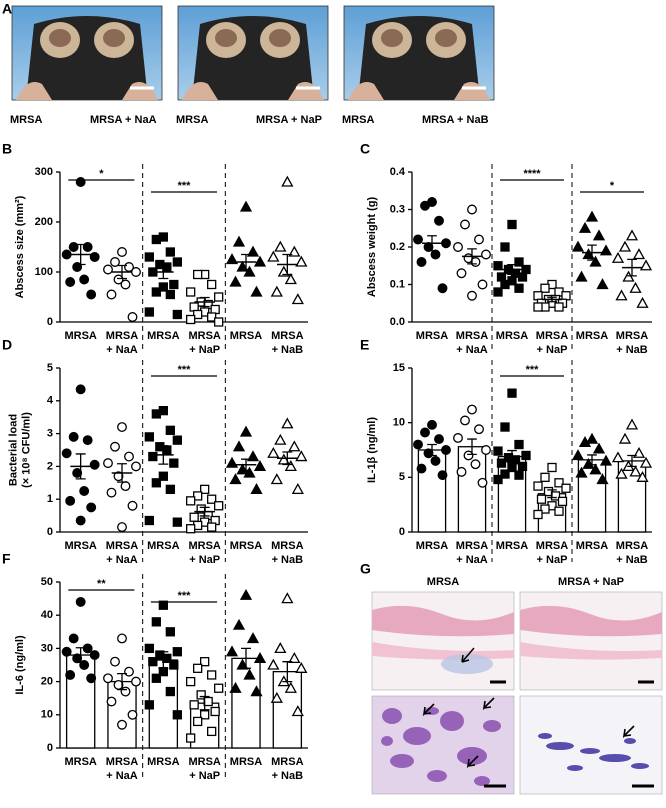 The width and height of the screenshot is (666, 808). Describe the element at coordinates (365, 149) in the screenshot. I see `panel-letter: C` at that location.